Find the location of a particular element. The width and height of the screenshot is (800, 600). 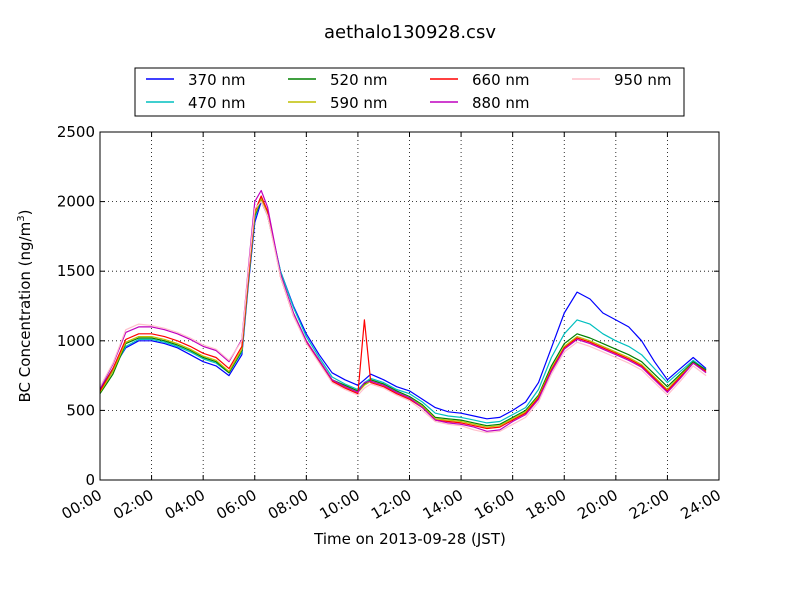

y-tick-label: 0 is located at coordinates (90, 480).